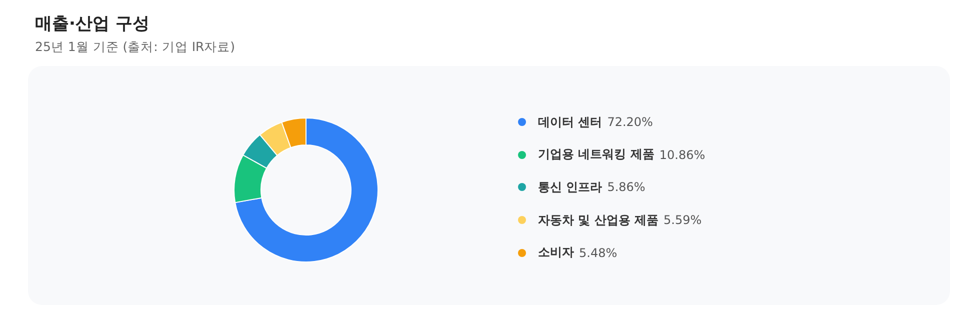 The width and height of the screenshot is (969, 327). What do you see at coordinates (570, 122) in the screenshot?
I see `legend-label: 데이터 센터` at bounding box center [570, 122].